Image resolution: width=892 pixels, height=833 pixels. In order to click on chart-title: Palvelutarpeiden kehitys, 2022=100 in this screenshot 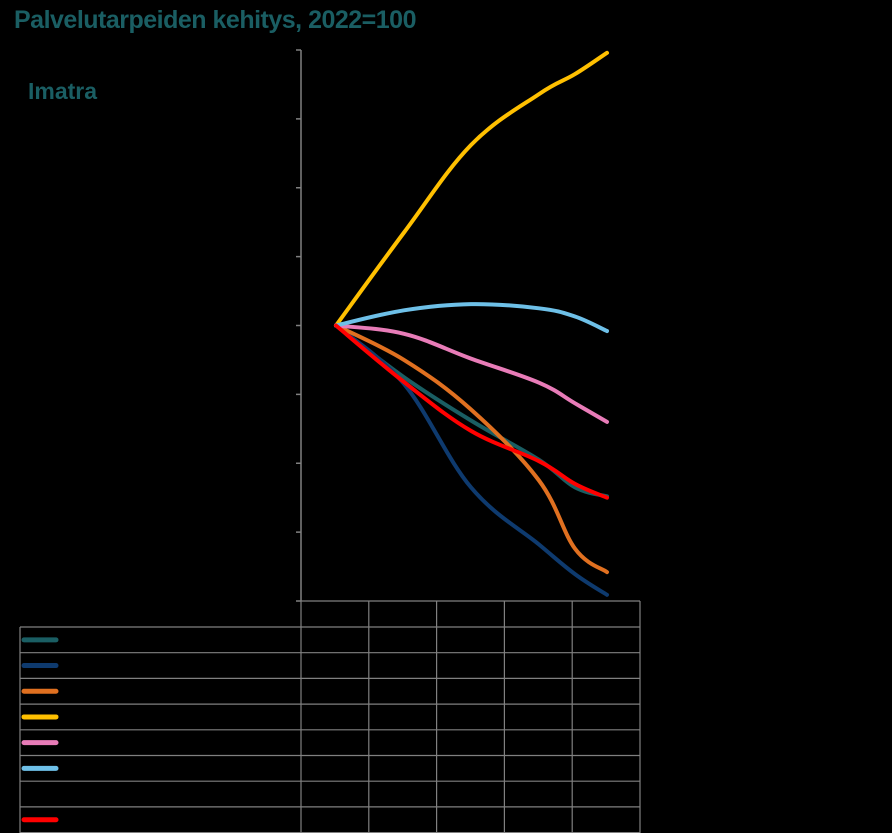, I will do `click(215, 20)`.